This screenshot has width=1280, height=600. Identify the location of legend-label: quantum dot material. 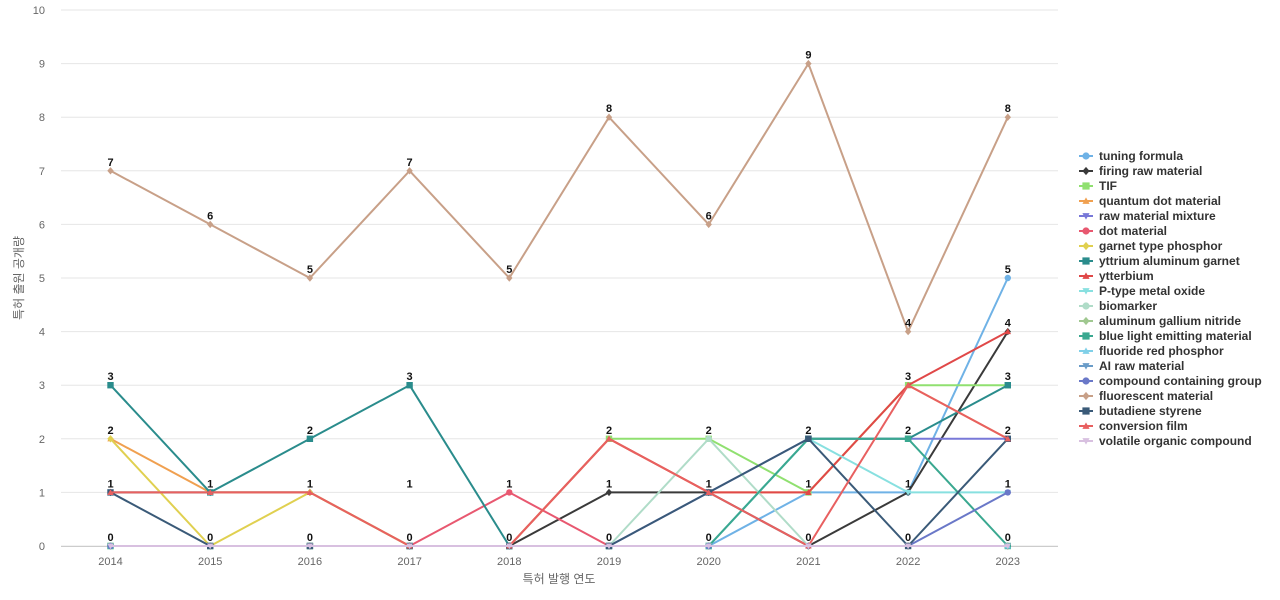
(1160, 201).